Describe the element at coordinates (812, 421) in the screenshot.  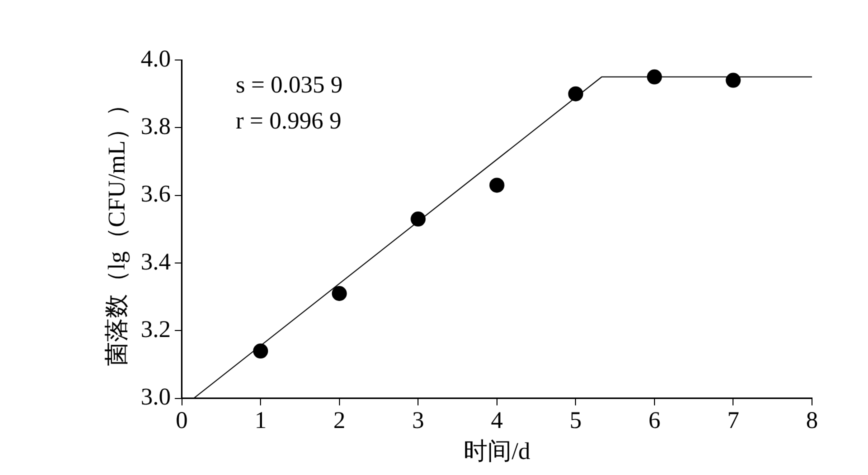
I see `x-tick-label: 8` at that location.